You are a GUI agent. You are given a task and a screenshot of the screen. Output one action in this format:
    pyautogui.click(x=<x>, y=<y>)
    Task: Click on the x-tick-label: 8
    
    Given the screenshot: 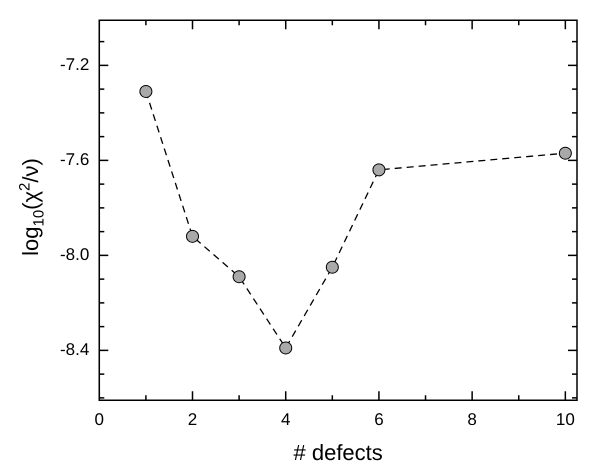 What is the action you would take?
    pyautogui.click(x=472, y=420)
    